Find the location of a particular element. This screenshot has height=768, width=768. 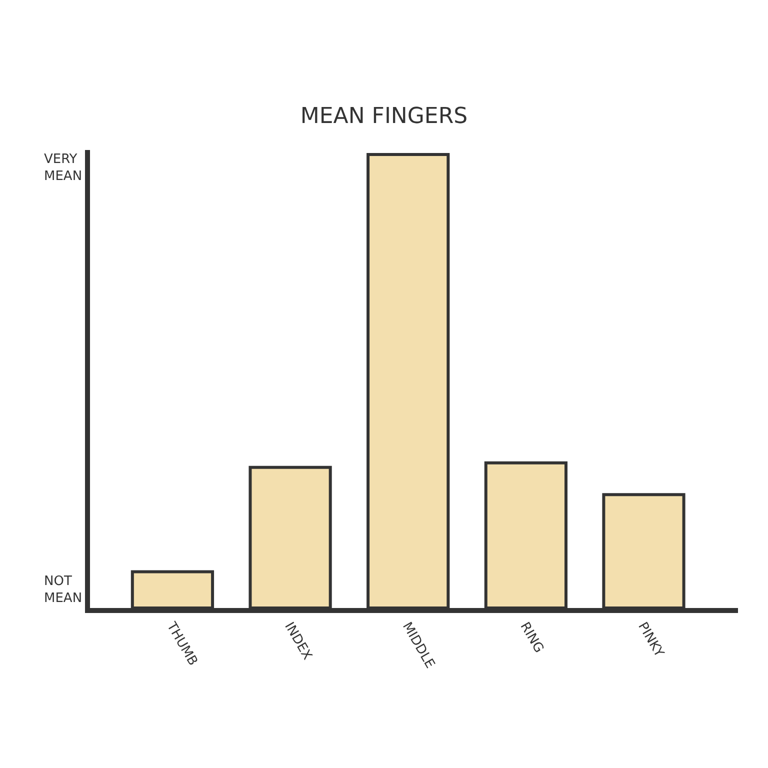

chart-title: MEAN FINGERS is located at coordinates (384, 116).